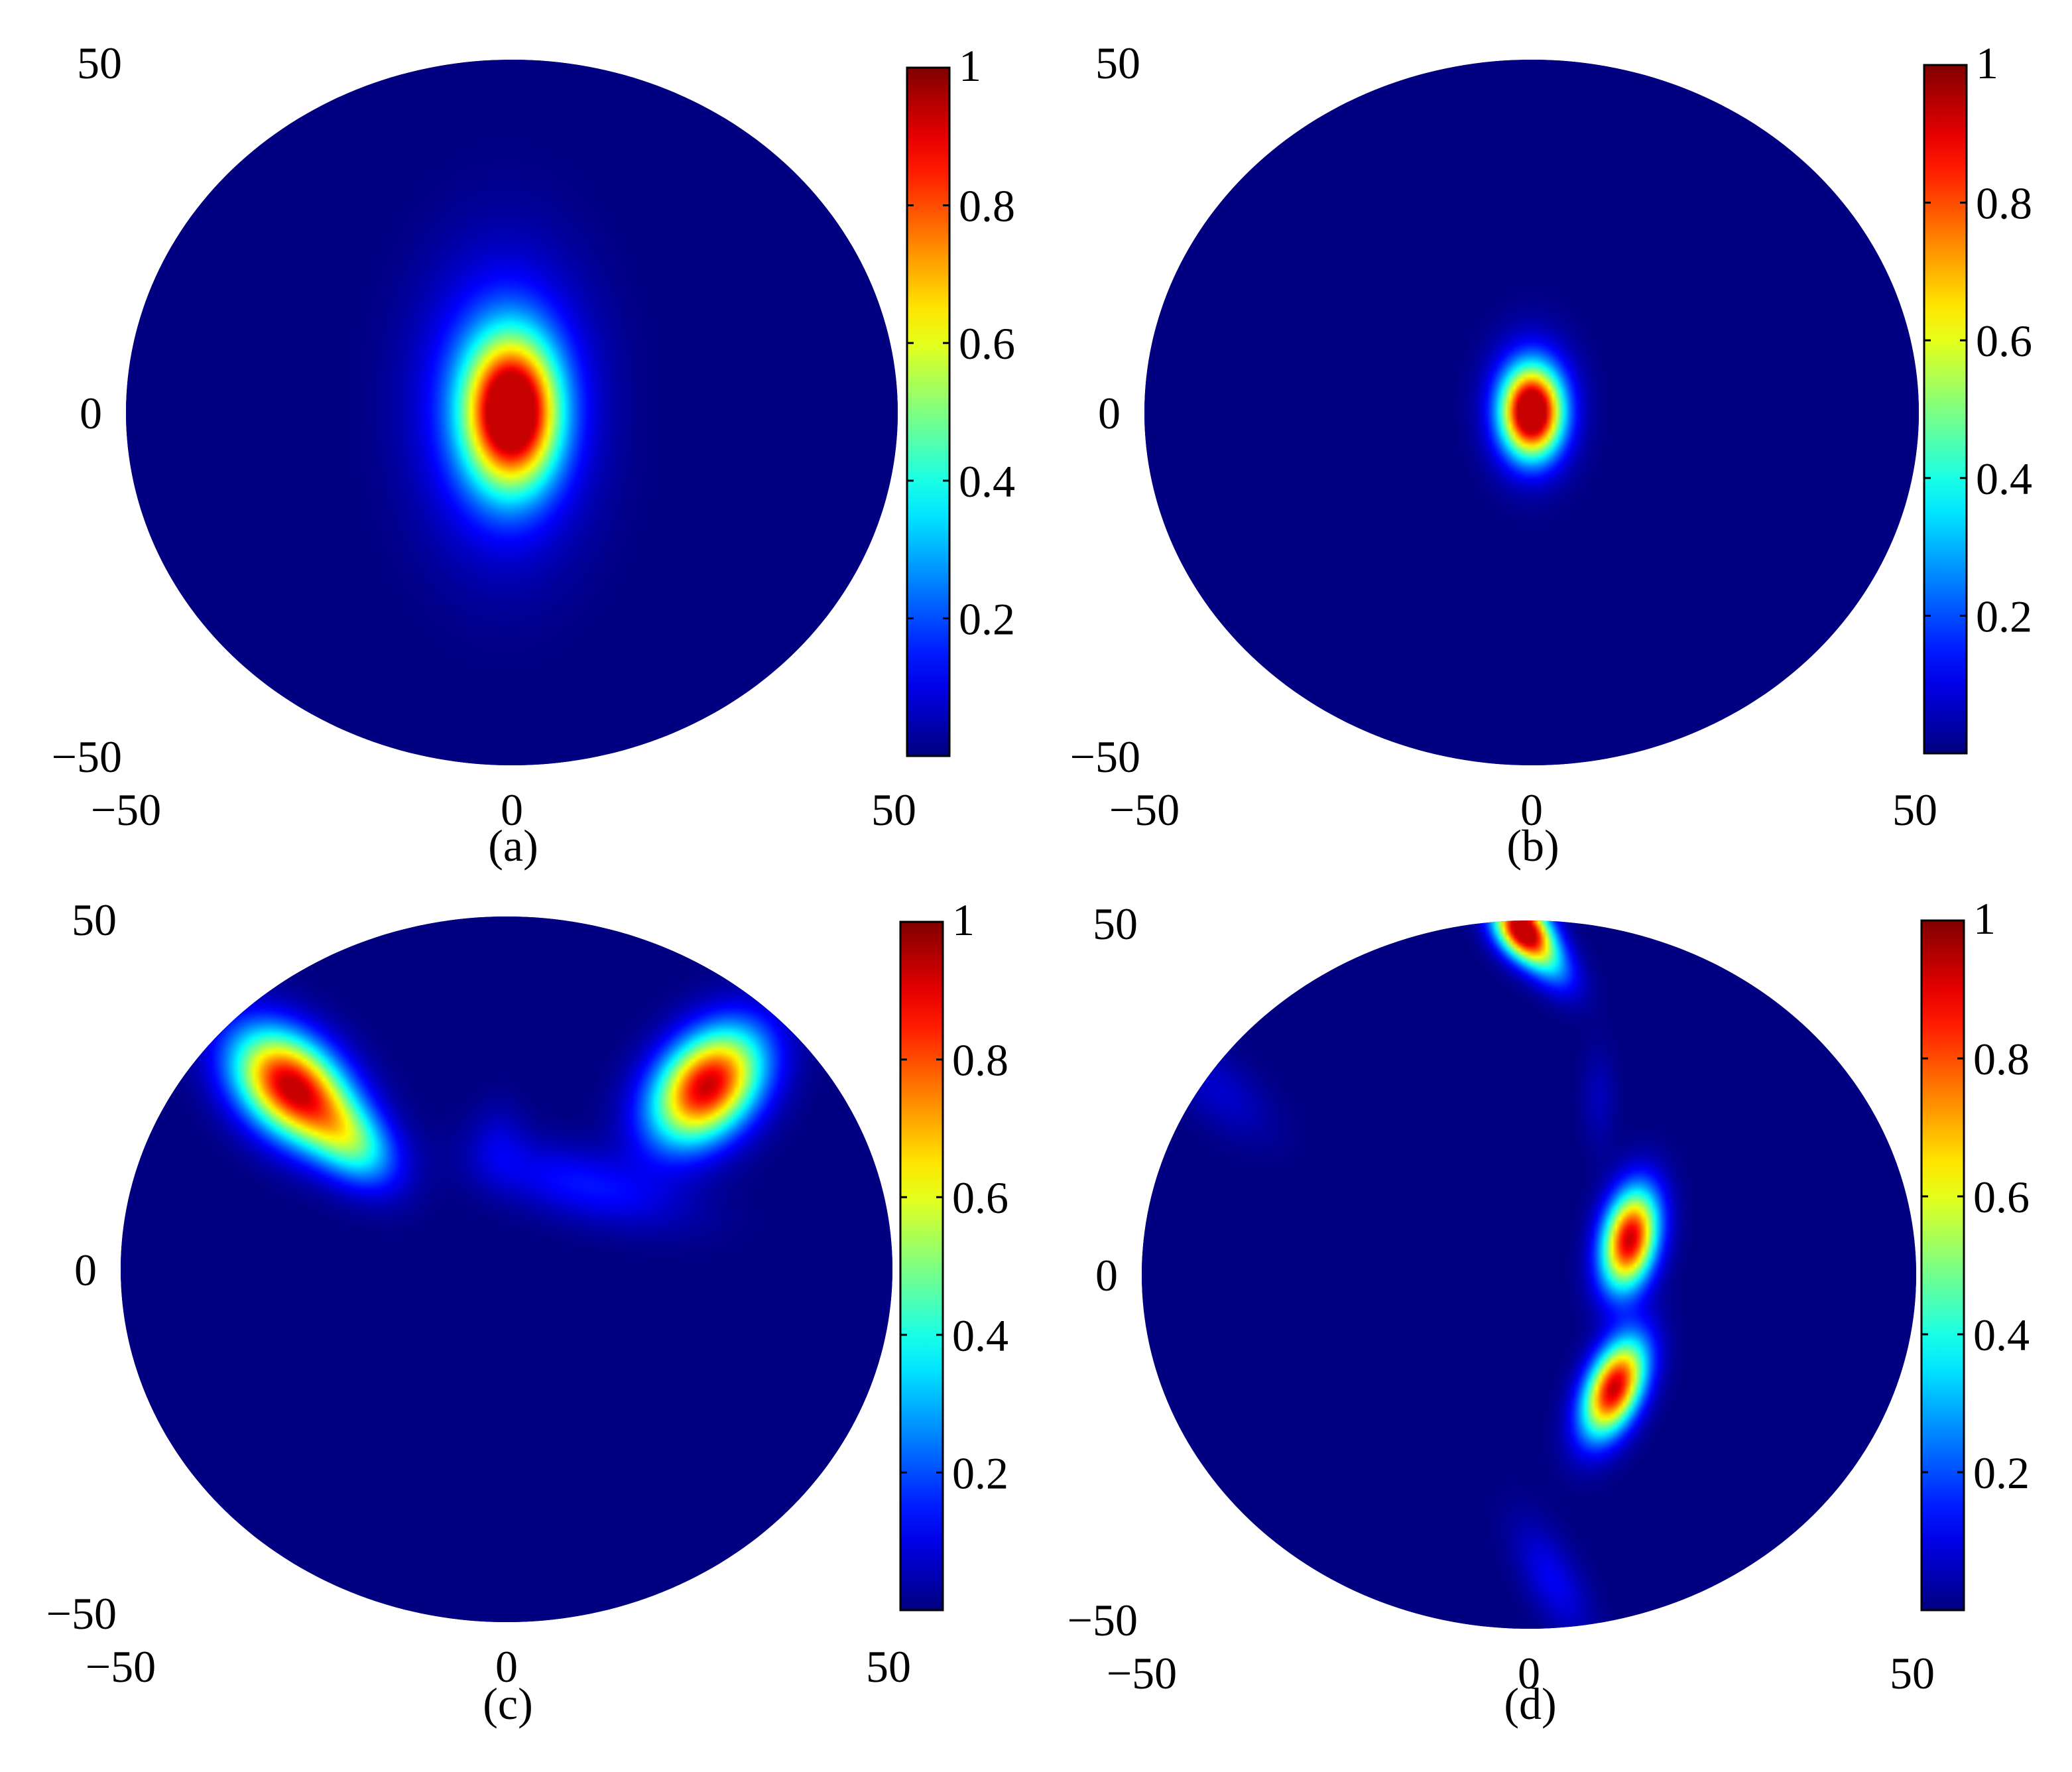 This screenshot has width=2072, height=1772. I want to click on panel-label: (a), so click(513, 845).